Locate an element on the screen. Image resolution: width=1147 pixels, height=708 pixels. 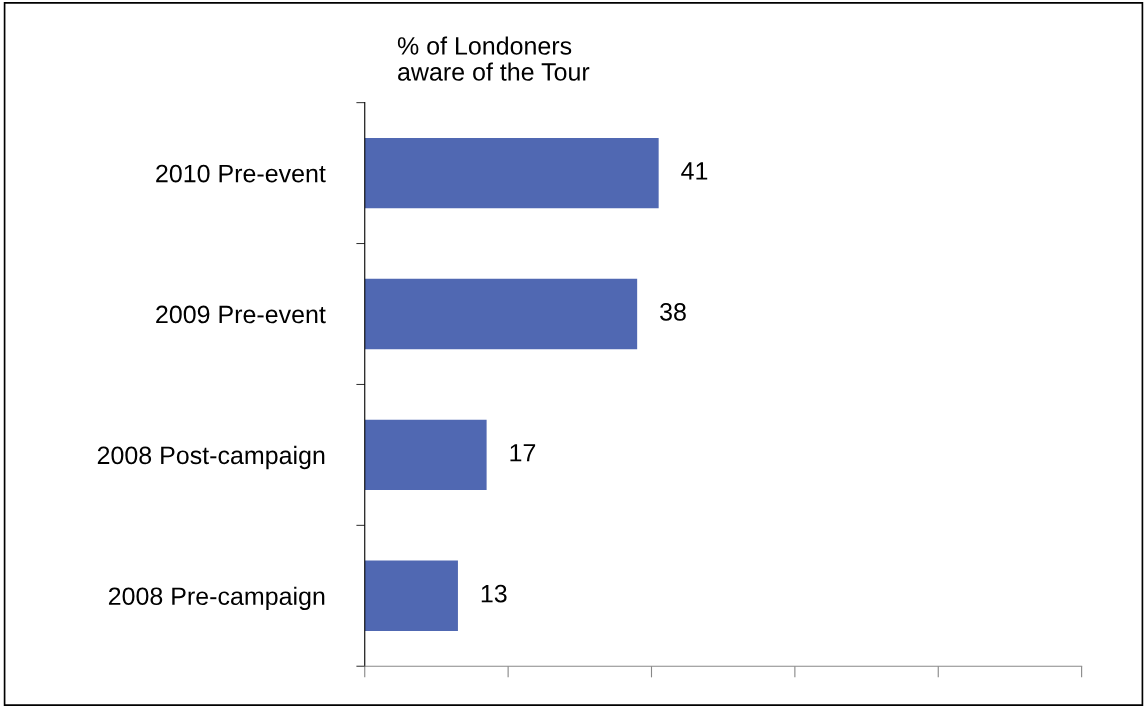
y-tick-label: 2008 Post-campaign is located at coordinates (211, 457).